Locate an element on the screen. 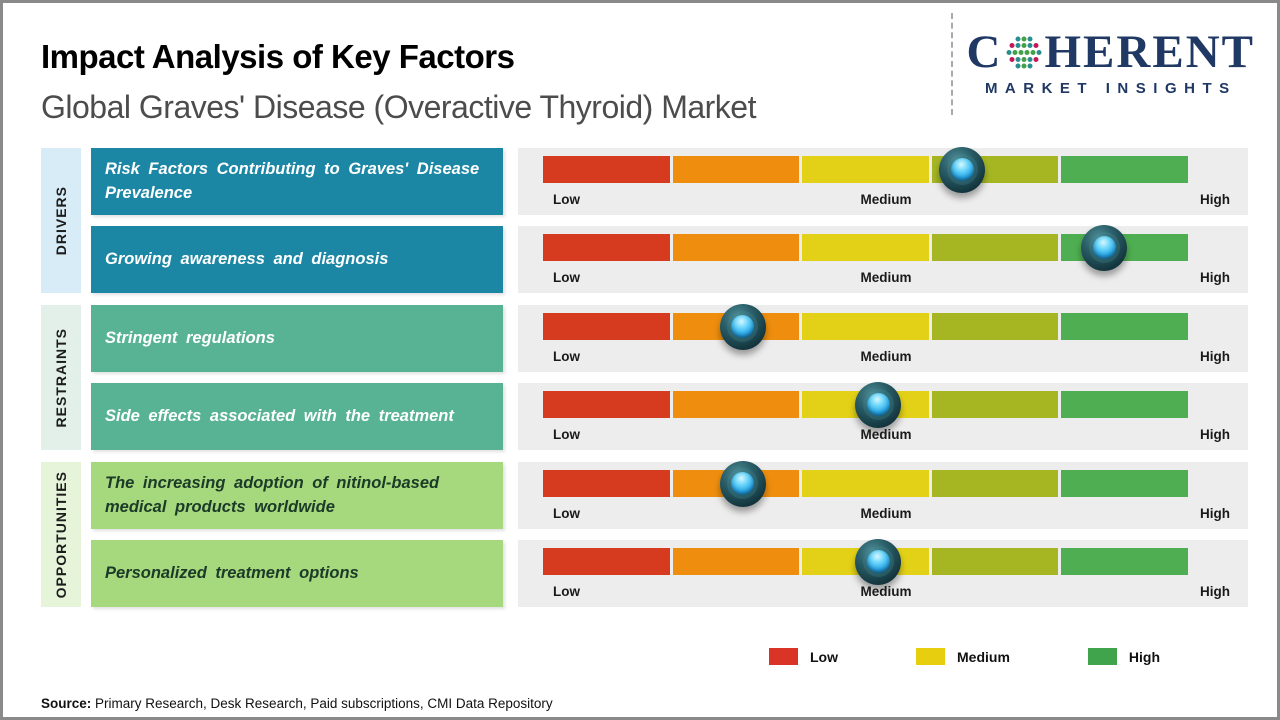  legend-item-low: Low is located at coordinates (803, 656).